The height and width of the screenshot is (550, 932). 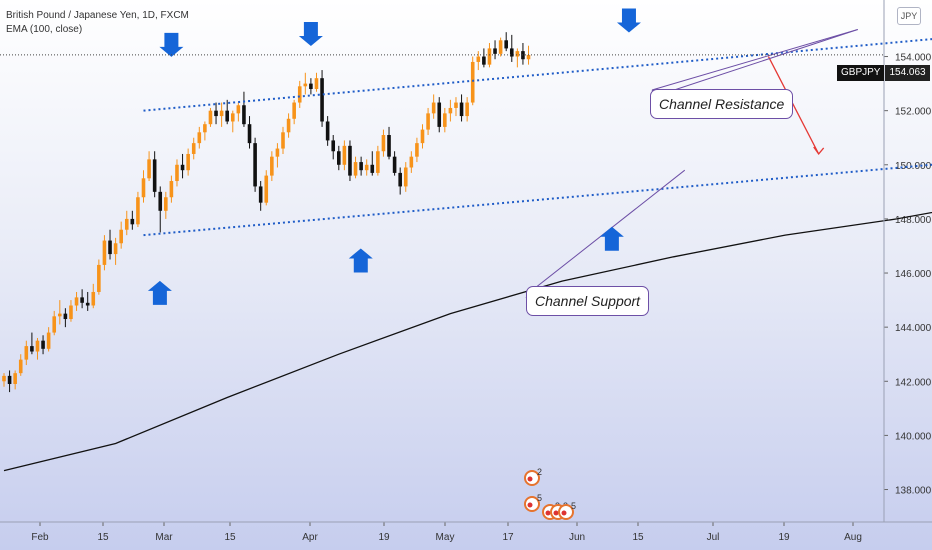 I want to click on channel-resistance-callout: Channel Resistance, so click(x=722, y=104).